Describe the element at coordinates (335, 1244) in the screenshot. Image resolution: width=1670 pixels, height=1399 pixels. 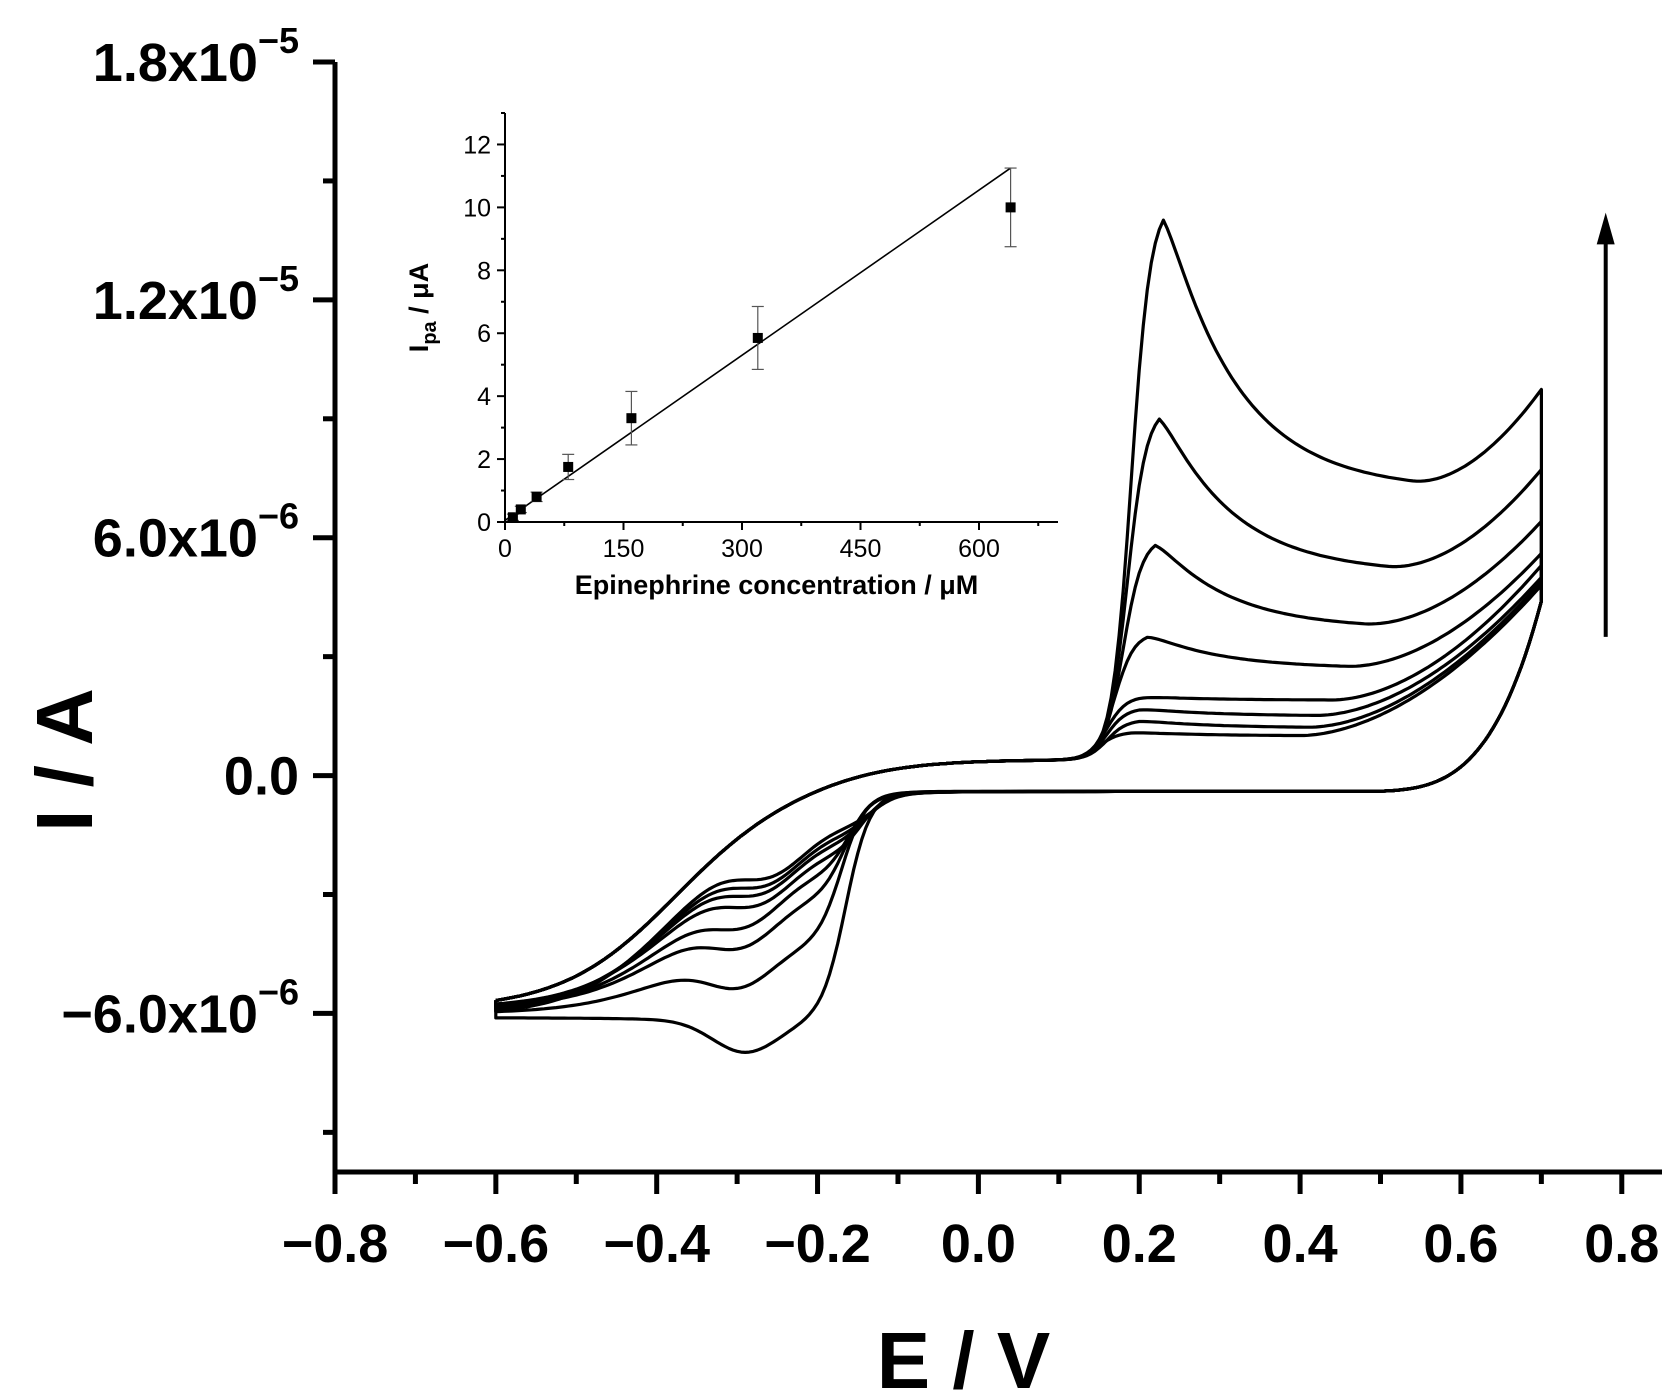
I see `x-tick-label: −0.8` at that location.